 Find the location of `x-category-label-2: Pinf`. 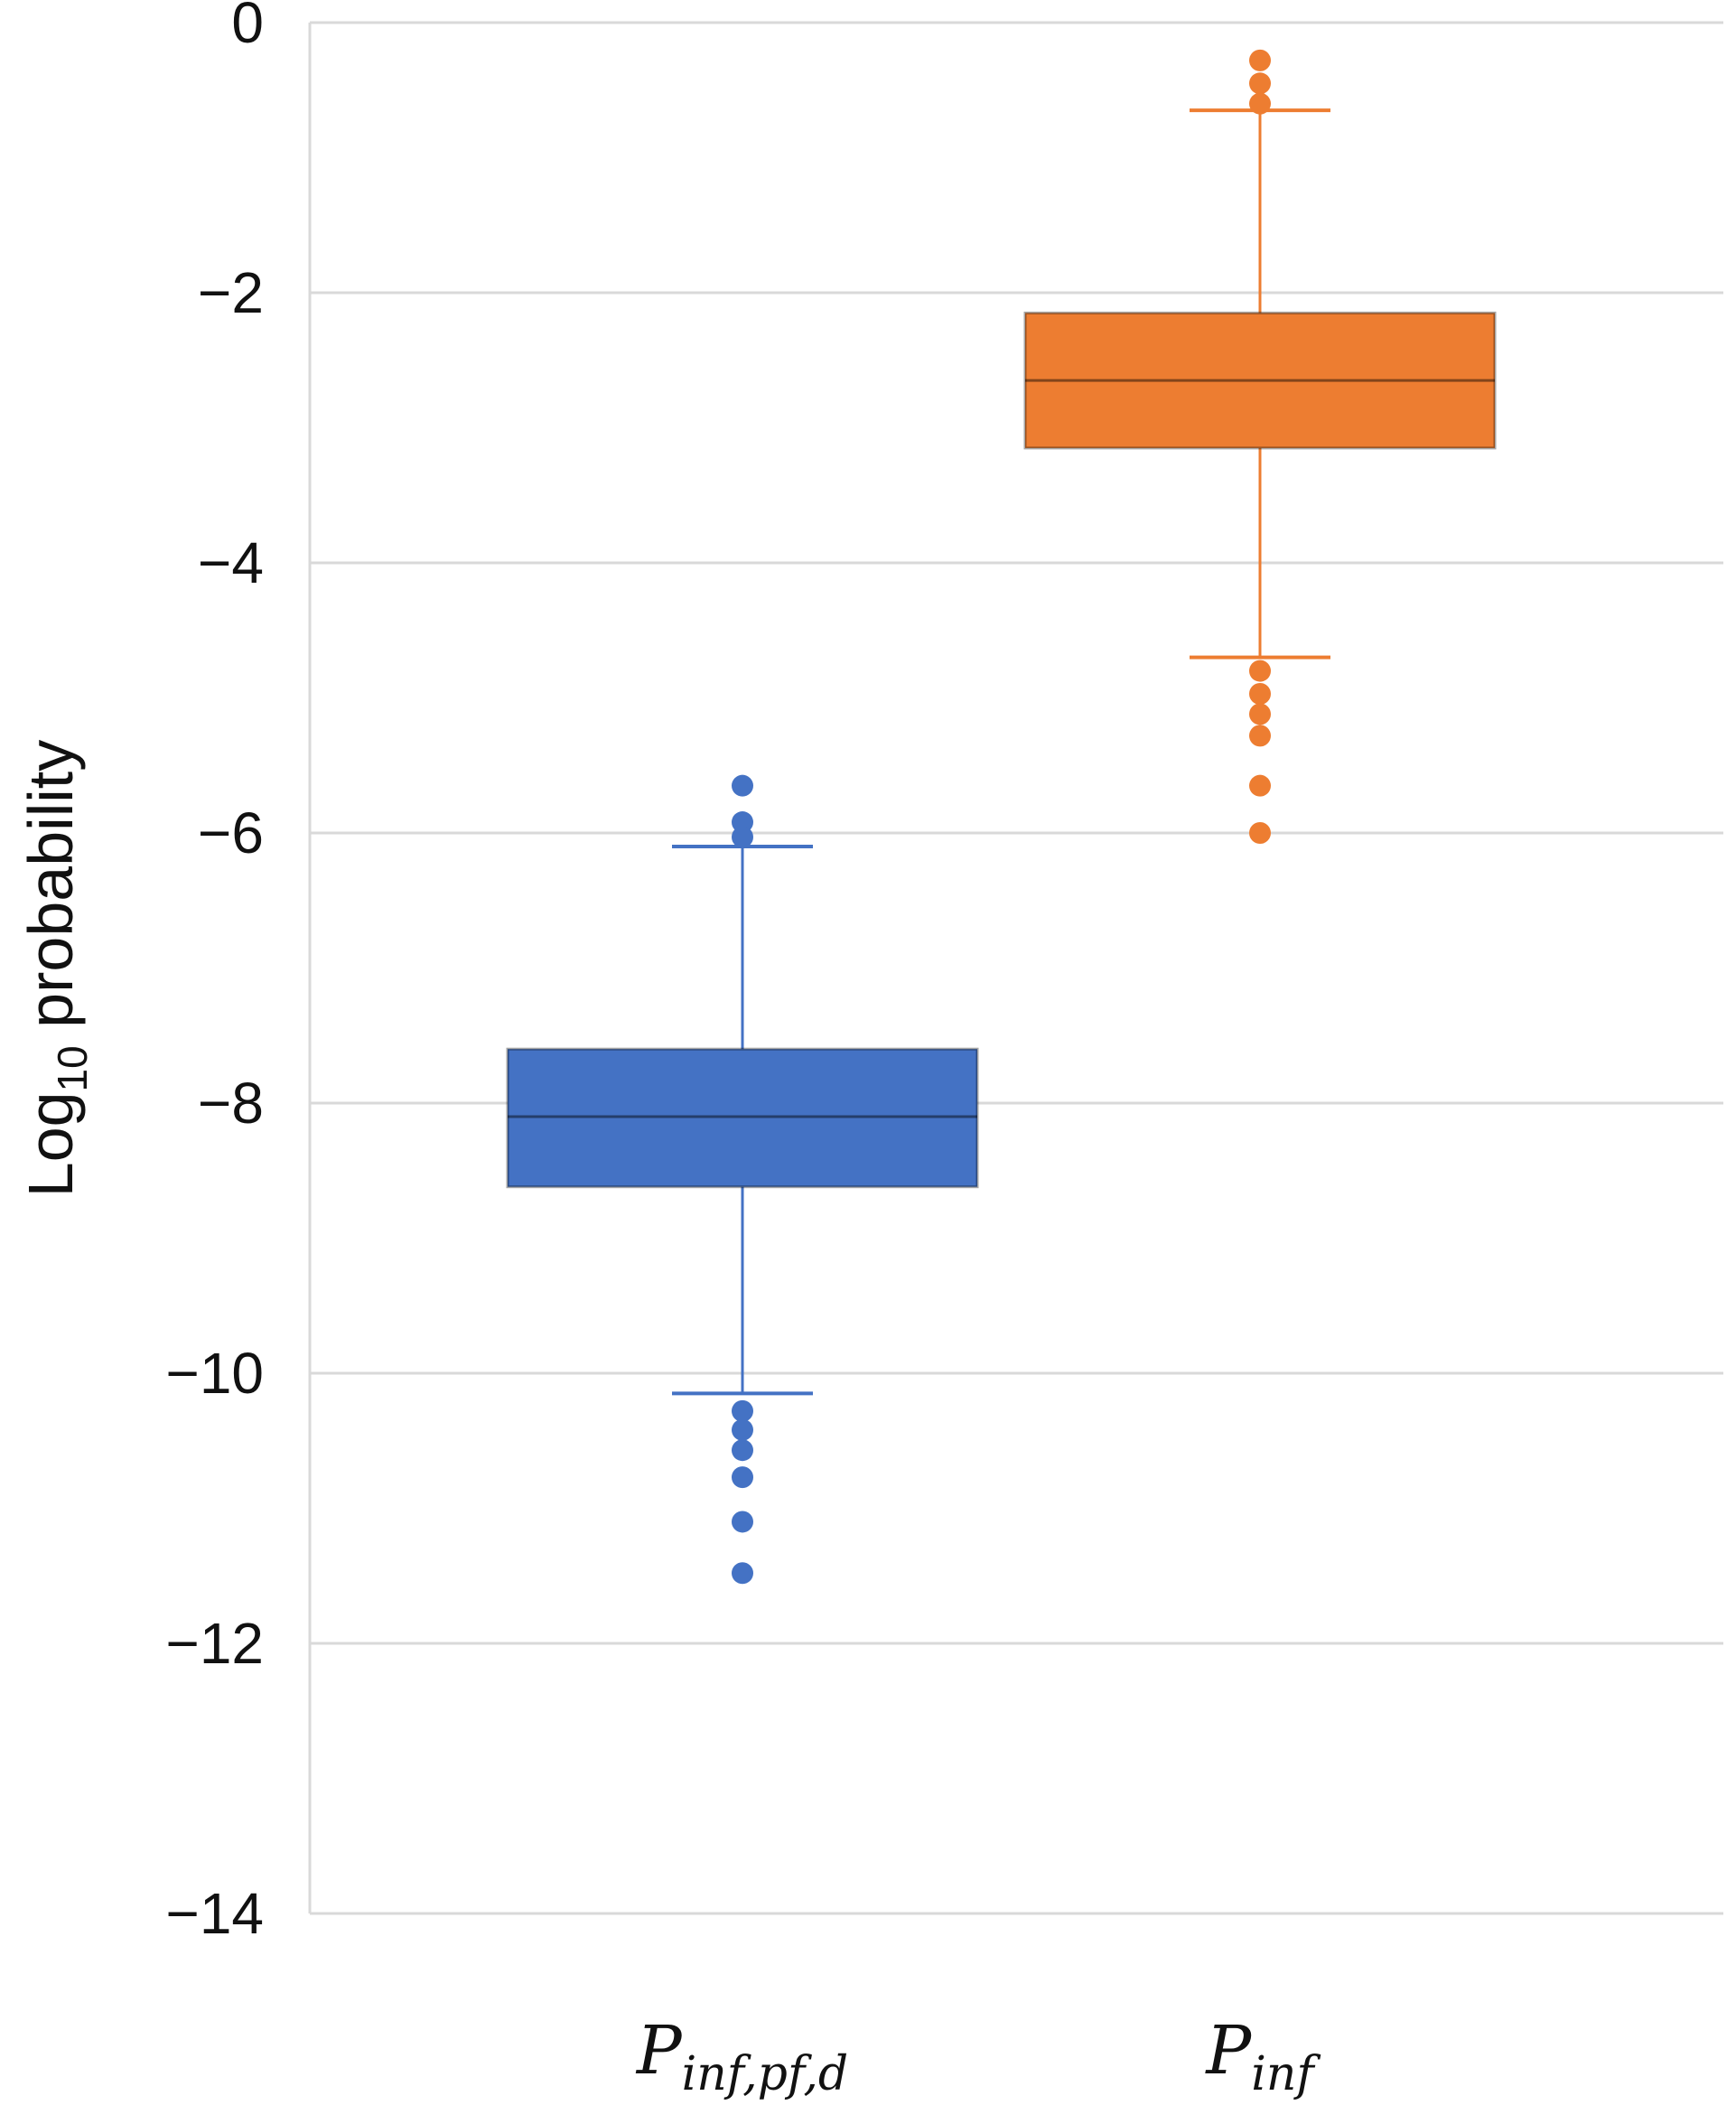

x-category-label-2: Pinf is located at coordinates (1262, 2056).